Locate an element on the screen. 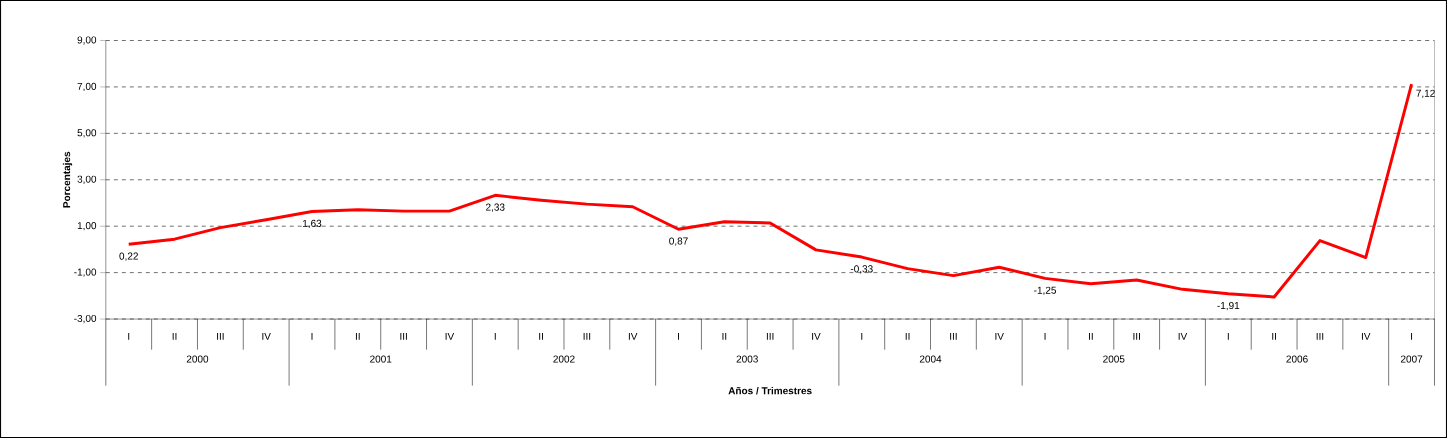  data-label: -1,91 is located at coordinates (1228, 306).